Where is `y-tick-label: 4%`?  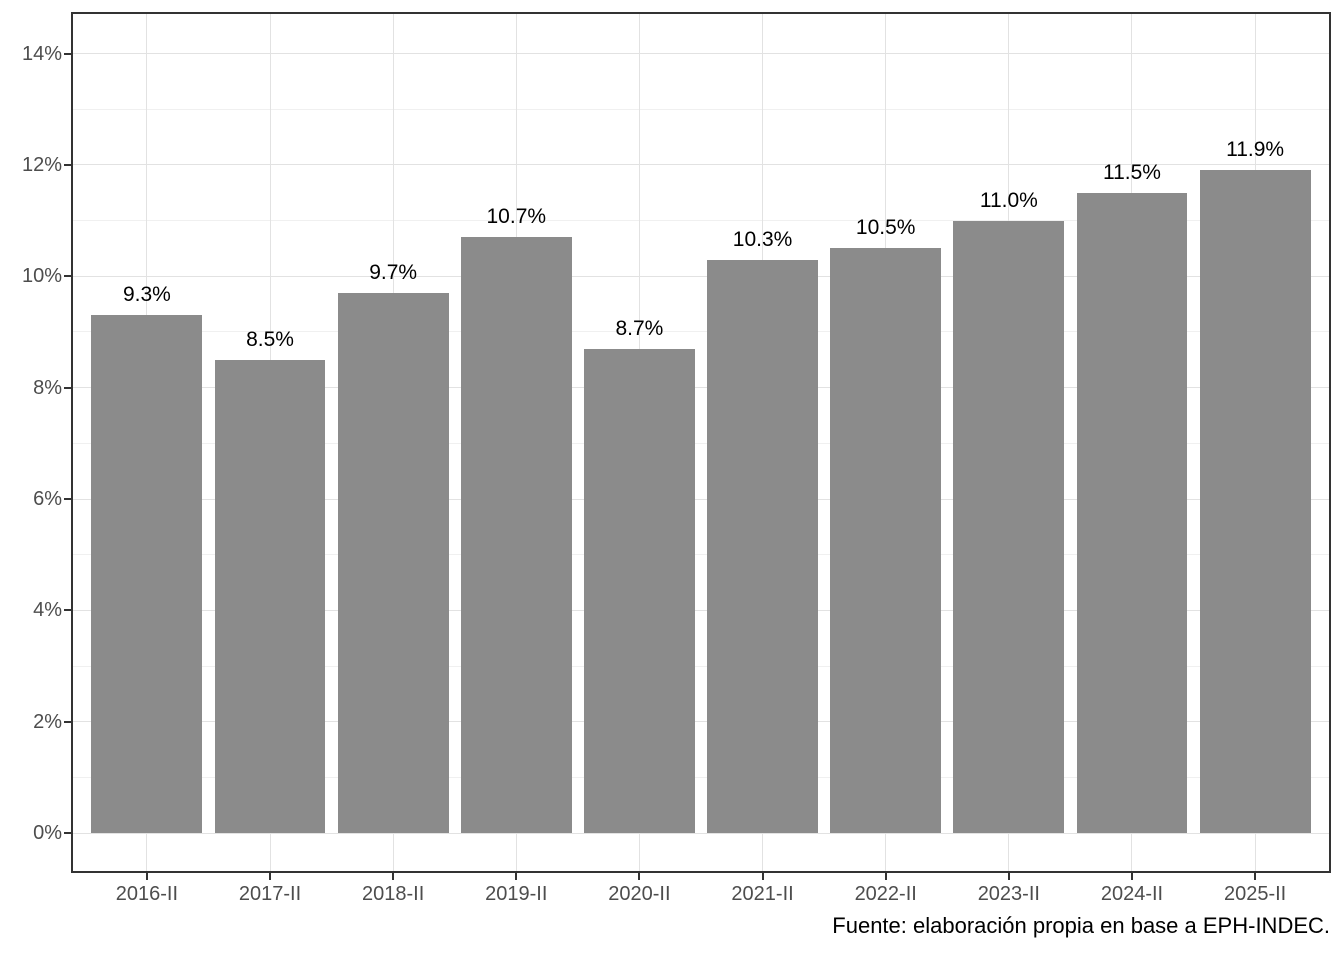
y-tick-label: 4% is located at coordinates (47, 610).